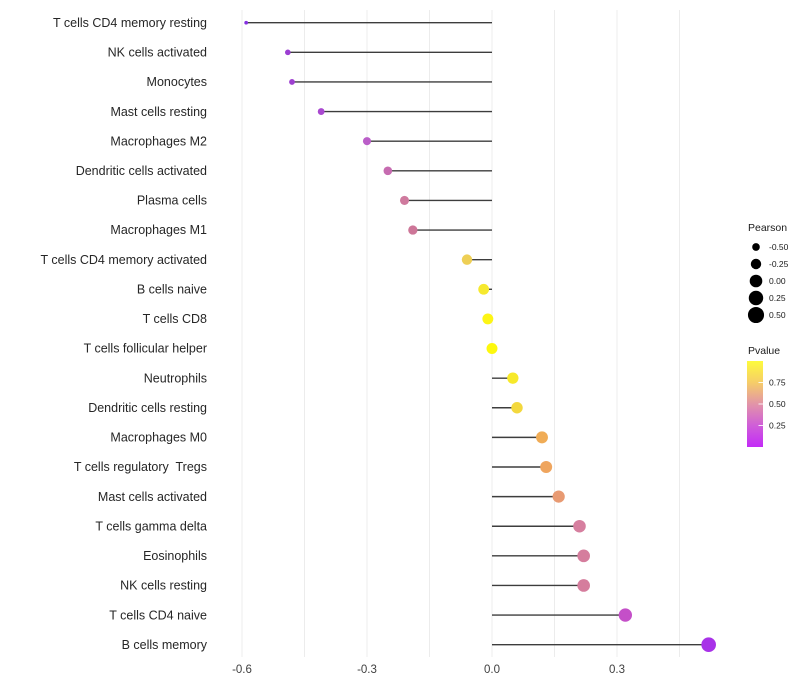  I want to click on row-label: Dendritic cells activated, so click(141, 171).